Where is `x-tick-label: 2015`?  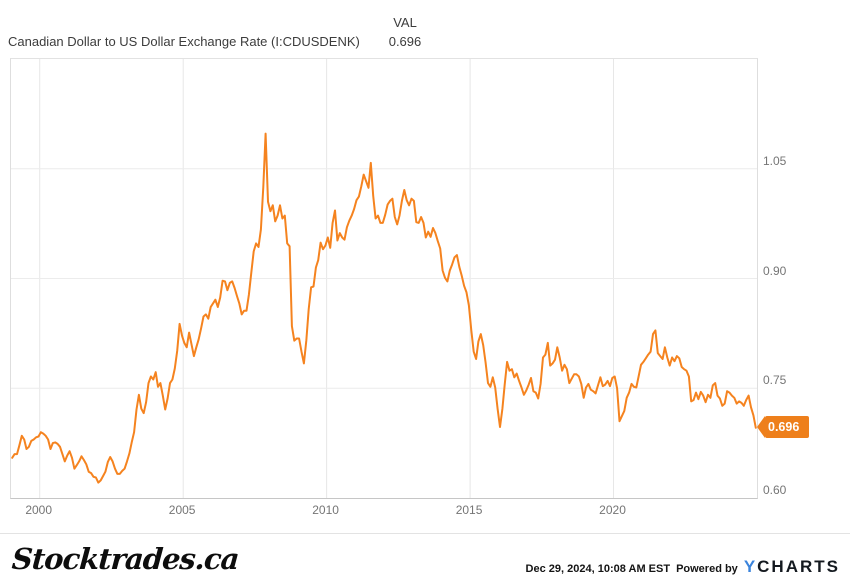
x-tick-label: 2015 is located at coordinates (469, 510).